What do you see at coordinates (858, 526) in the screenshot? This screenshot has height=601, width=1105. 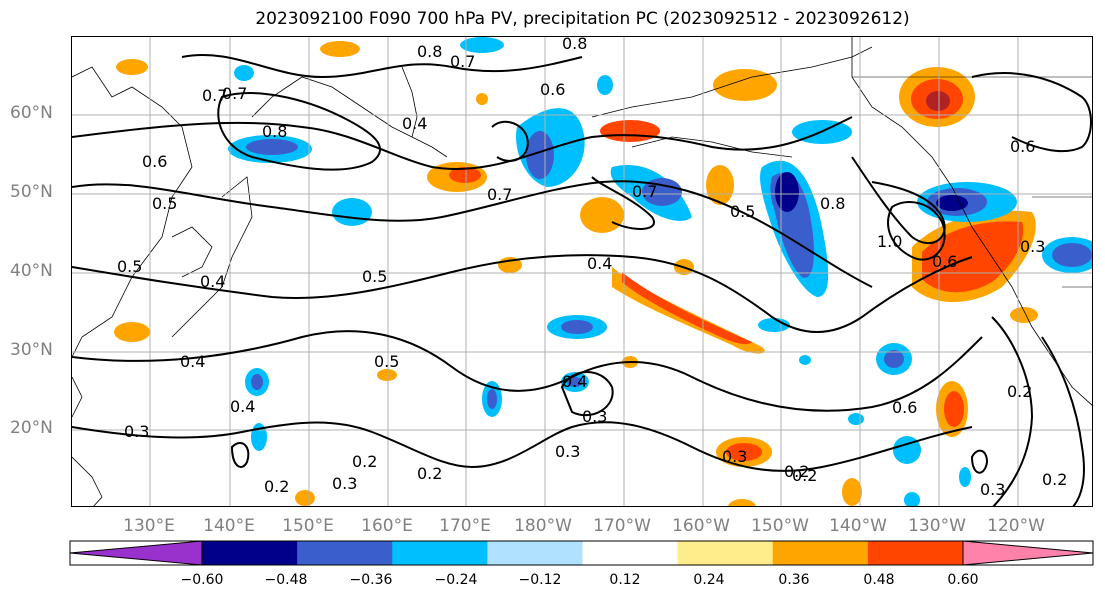 I see `lon-label: 140°W` at bounding box center [858, 526].